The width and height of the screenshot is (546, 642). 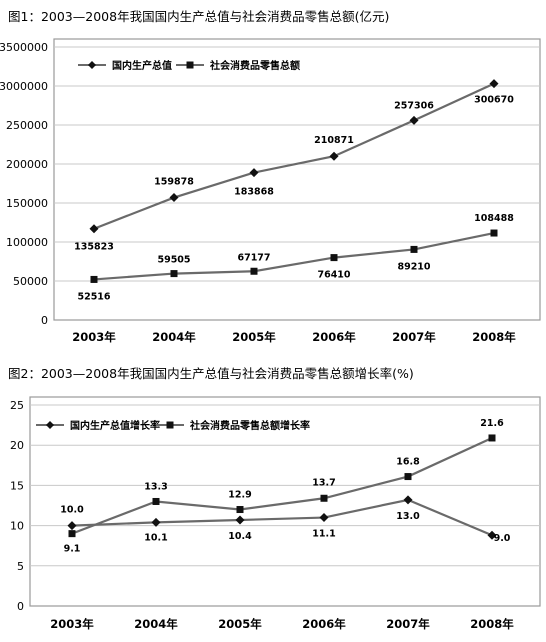 I want to click on chart1-xtick-label: 2004年, so click(x=174, y=337).